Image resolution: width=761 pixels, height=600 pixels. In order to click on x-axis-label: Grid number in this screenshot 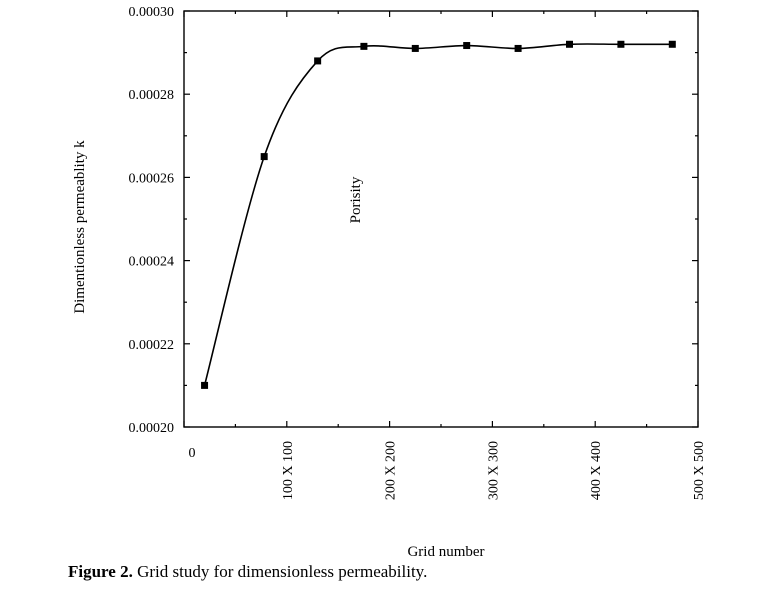, I will do `click(445, 552)`.